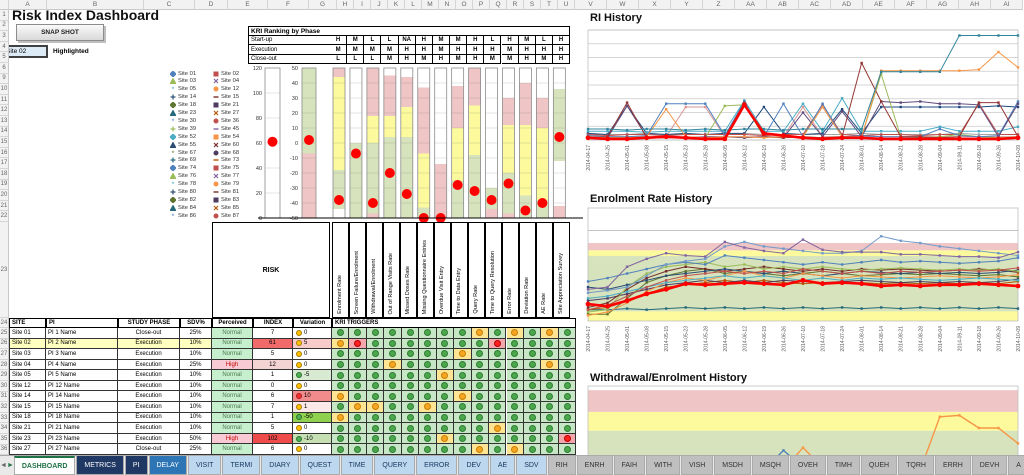  Describe the element at coordinates (211, 5) in the screenshot. I see `column-header-d: D` at that location.